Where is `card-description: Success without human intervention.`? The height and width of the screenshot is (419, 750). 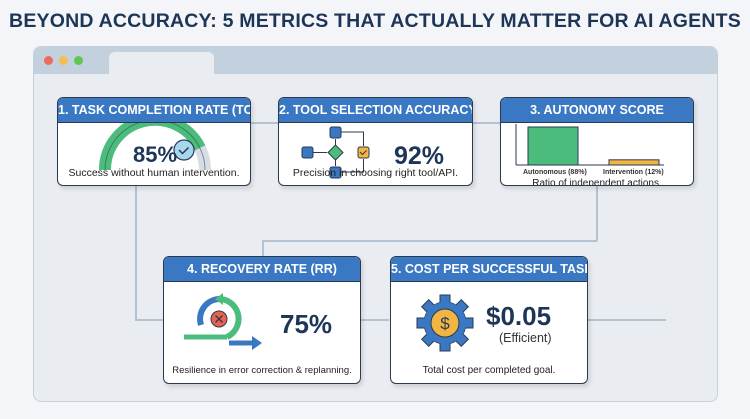
card-description: Success without human intervention. is located at coordinates (154, 173).